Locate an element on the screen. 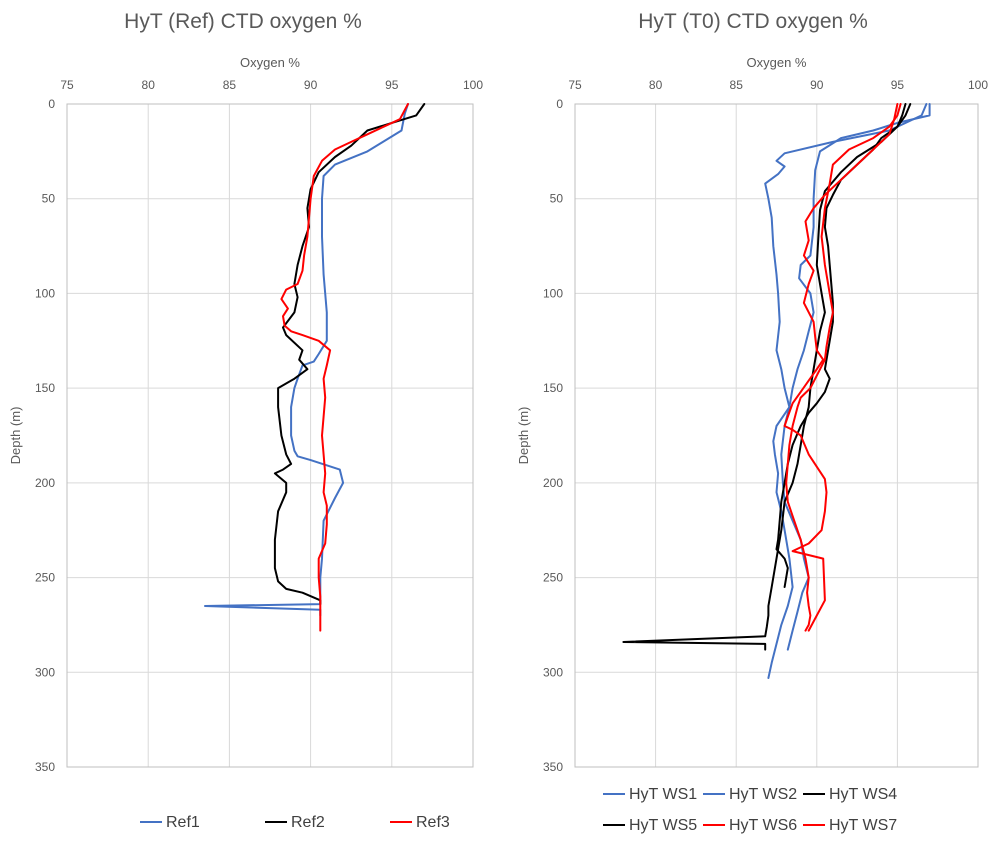  legend-item: HyT WS5 is located at coordinates (650, 825).